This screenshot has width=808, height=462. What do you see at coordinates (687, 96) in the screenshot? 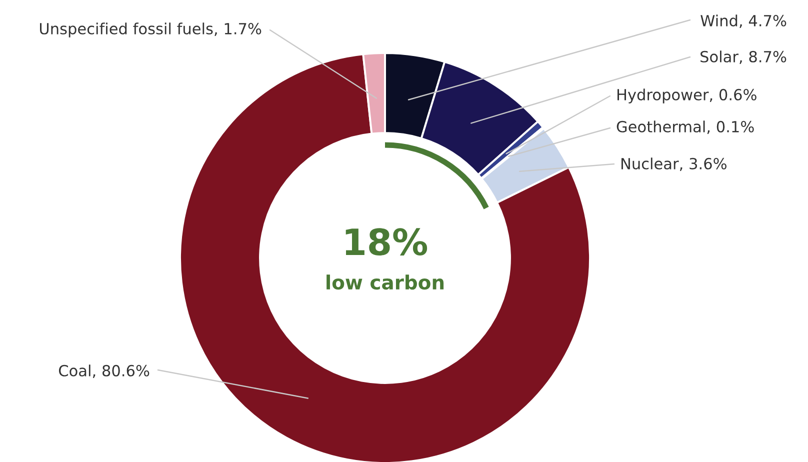
I see `slice-label: Hydropower, 0.6%` at bounding box center [687, 96].